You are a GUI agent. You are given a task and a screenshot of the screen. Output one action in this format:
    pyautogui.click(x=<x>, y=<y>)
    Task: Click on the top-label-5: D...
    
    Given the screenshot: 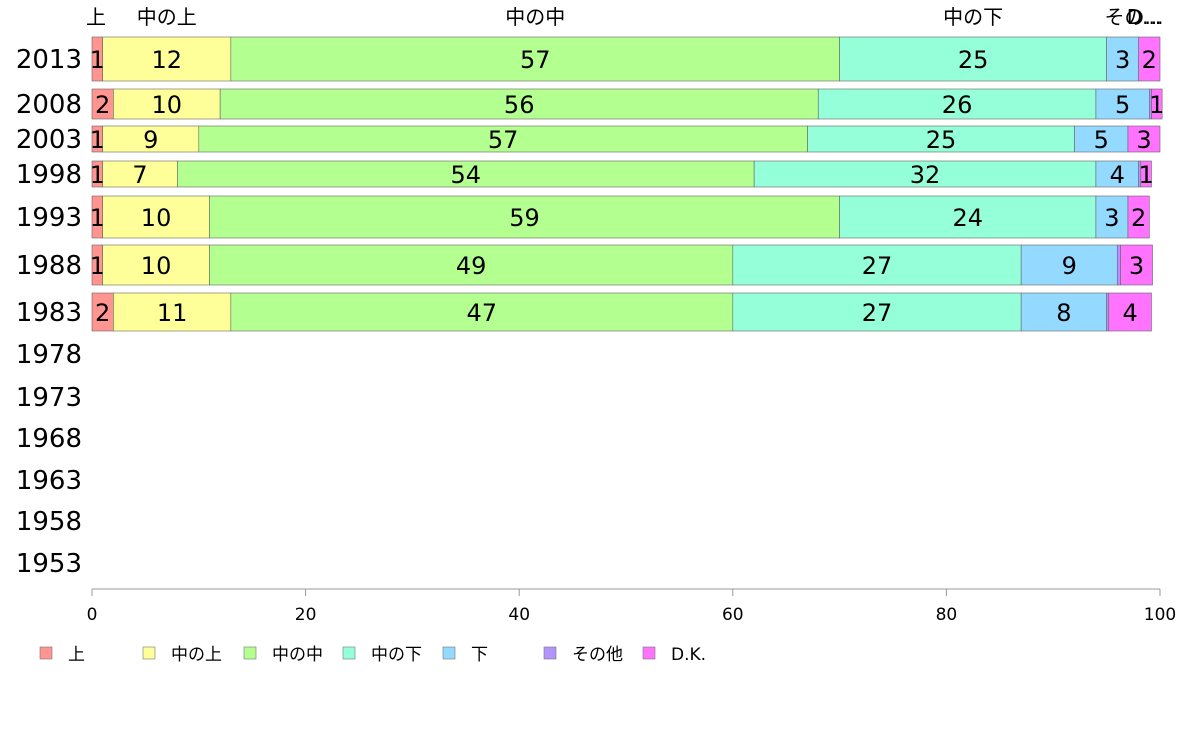 What is the action you would take?
    pyautogui.click(x=1144, y=17)
    